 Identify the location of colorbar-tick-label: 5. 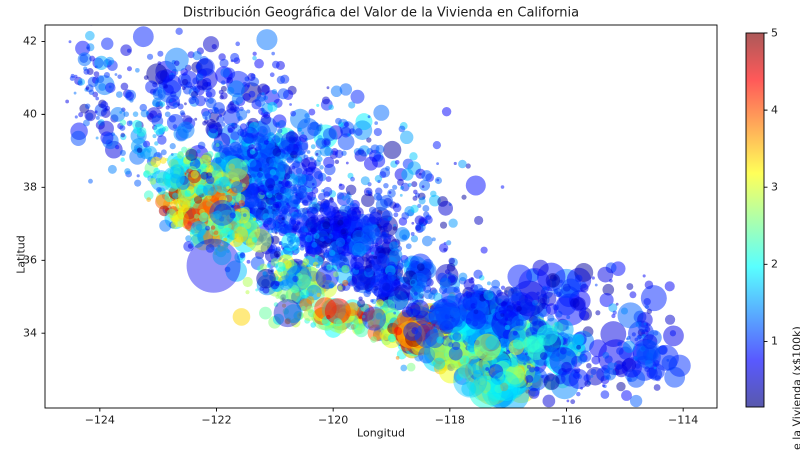
(774, 33).